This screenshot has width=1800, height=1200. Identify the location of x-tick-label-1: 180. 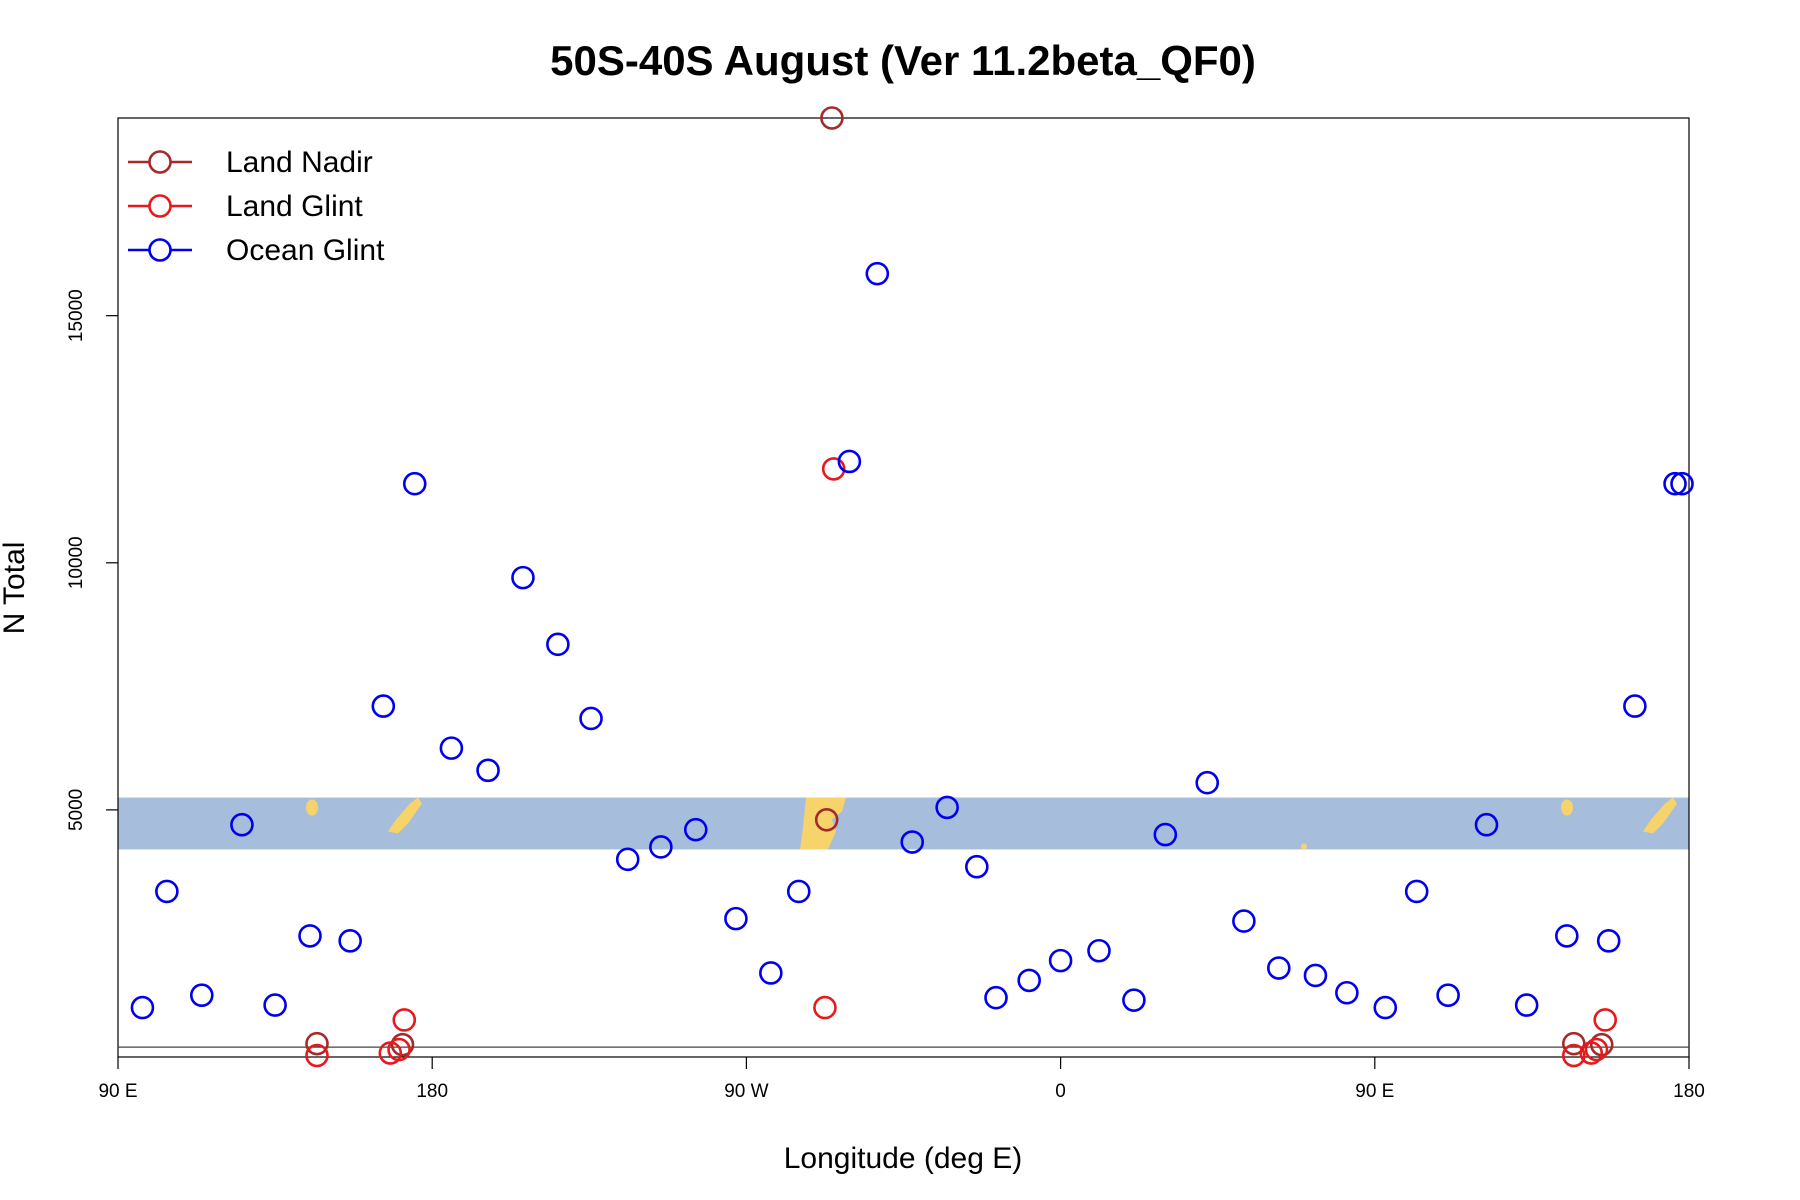
(432, 1091).